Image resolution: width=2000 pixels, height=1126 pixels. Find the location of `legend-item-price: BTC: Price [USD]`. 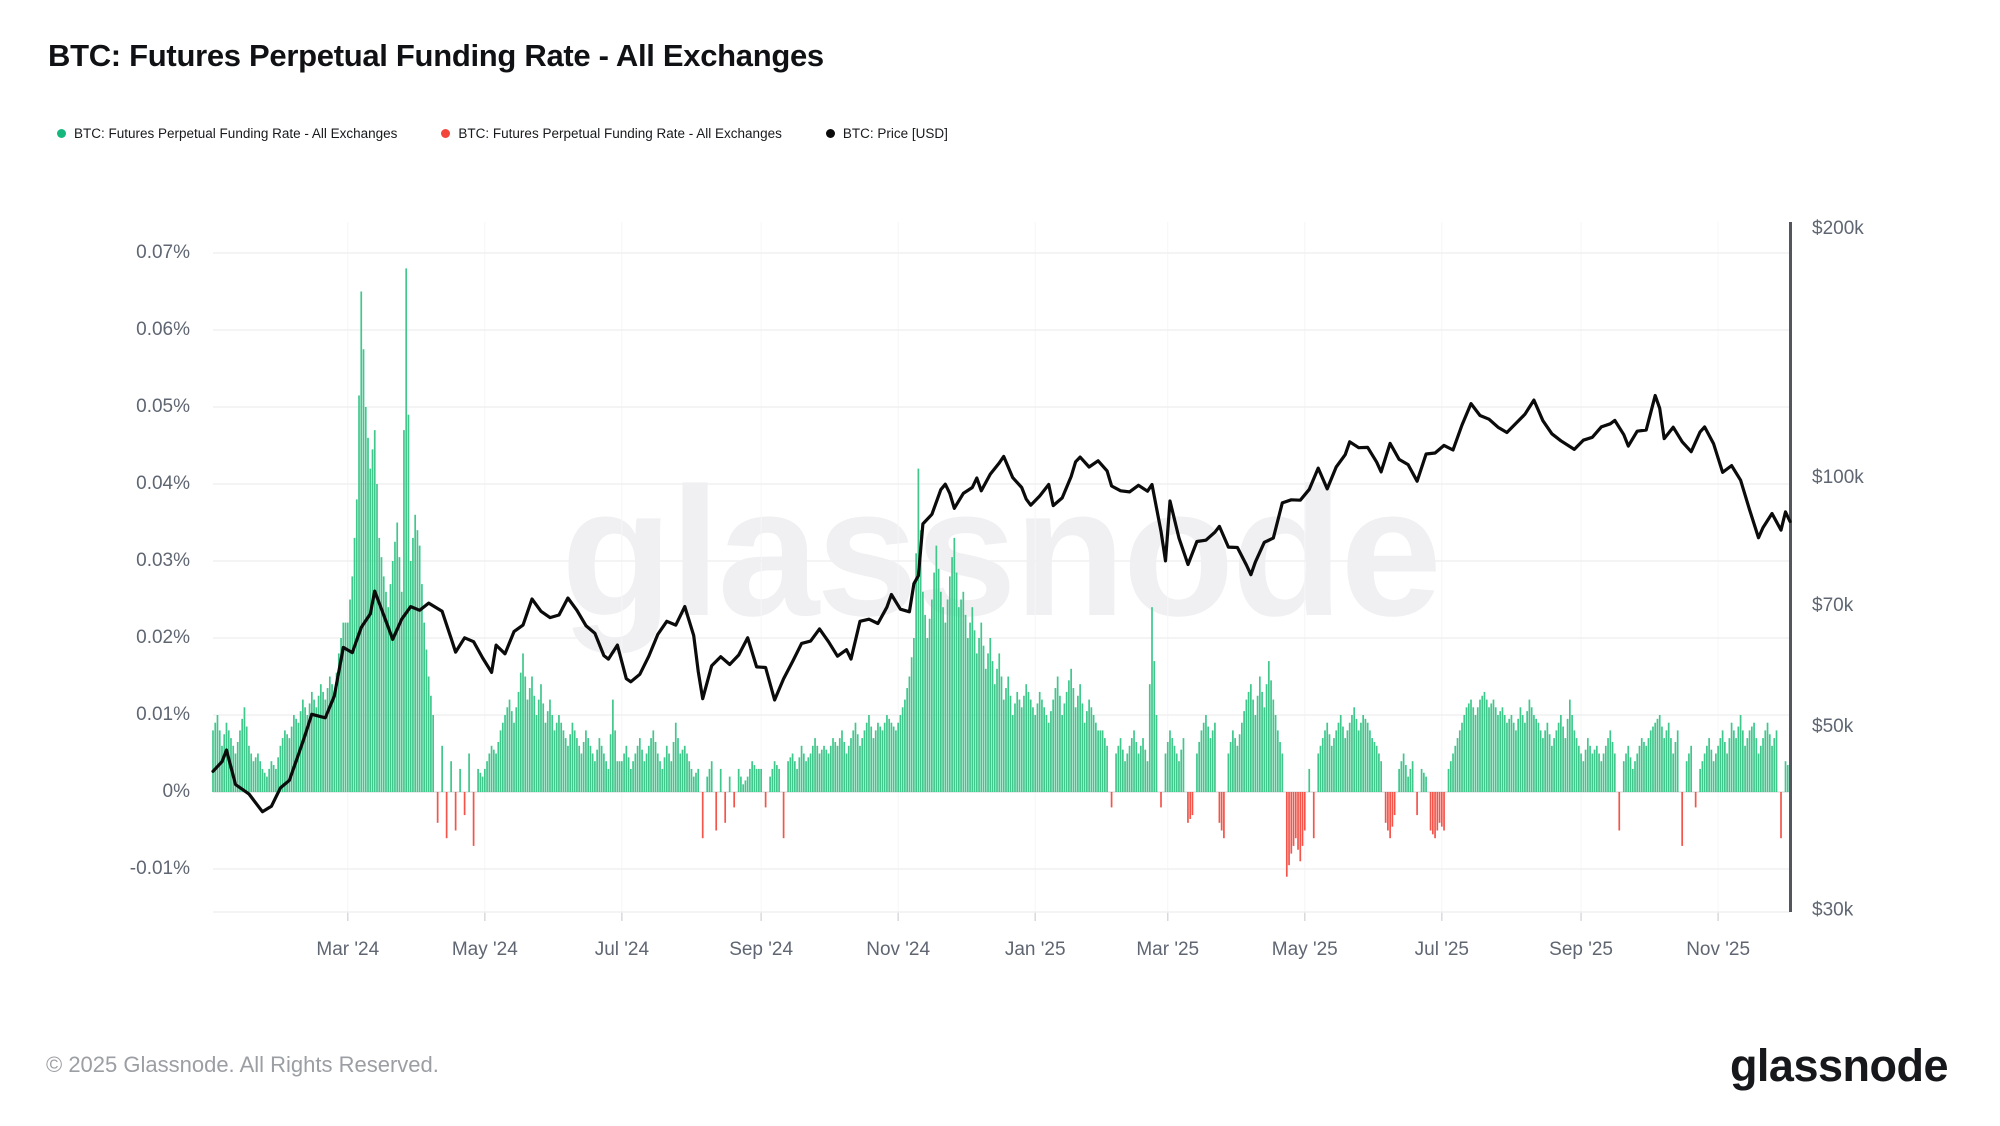

legend-item-price: BTC: Price [USD] is located at coordinates (886, 133).